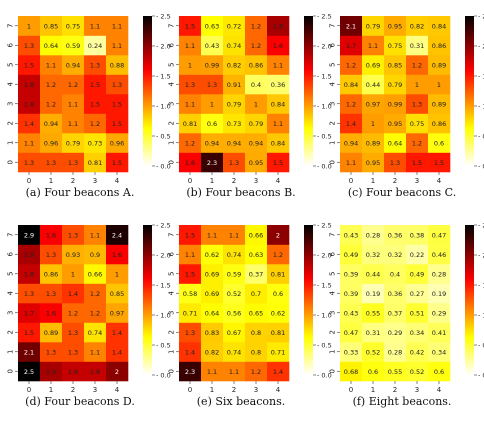  I want to click on cell-value-label: 0.65, so click(256, 313).